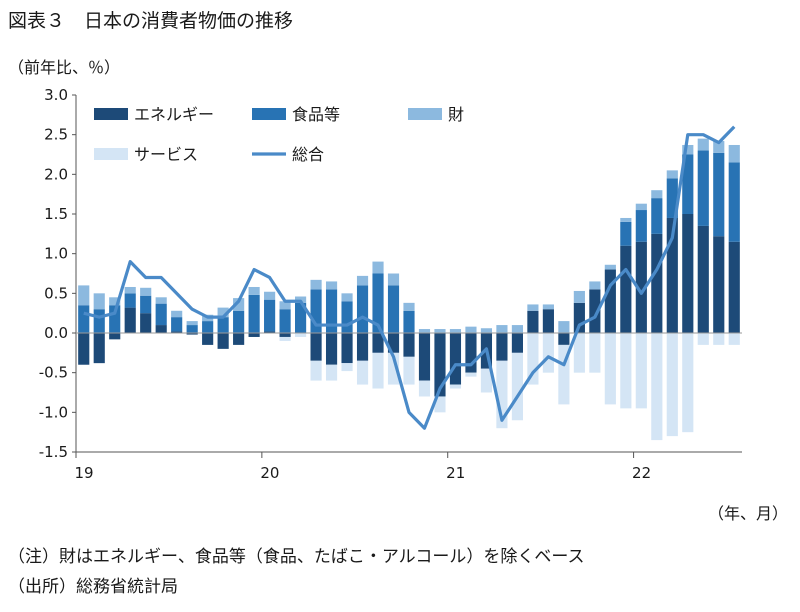 The width and height of the screenshot is (800, 612). I want to click on x-tick-label: 19, so click(83, 473).